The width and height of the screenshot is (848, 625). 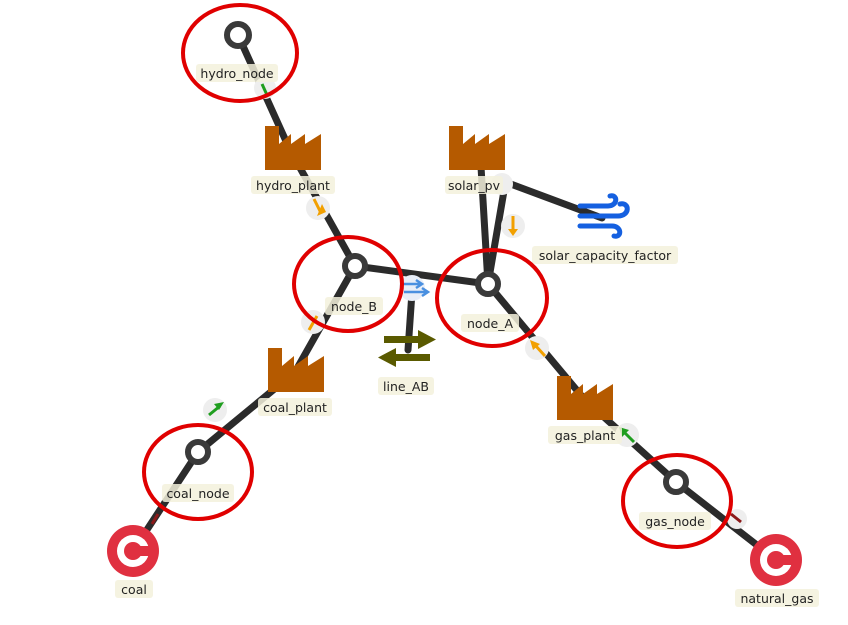 I want to click on wind-icon, so click(x=603, y=216).